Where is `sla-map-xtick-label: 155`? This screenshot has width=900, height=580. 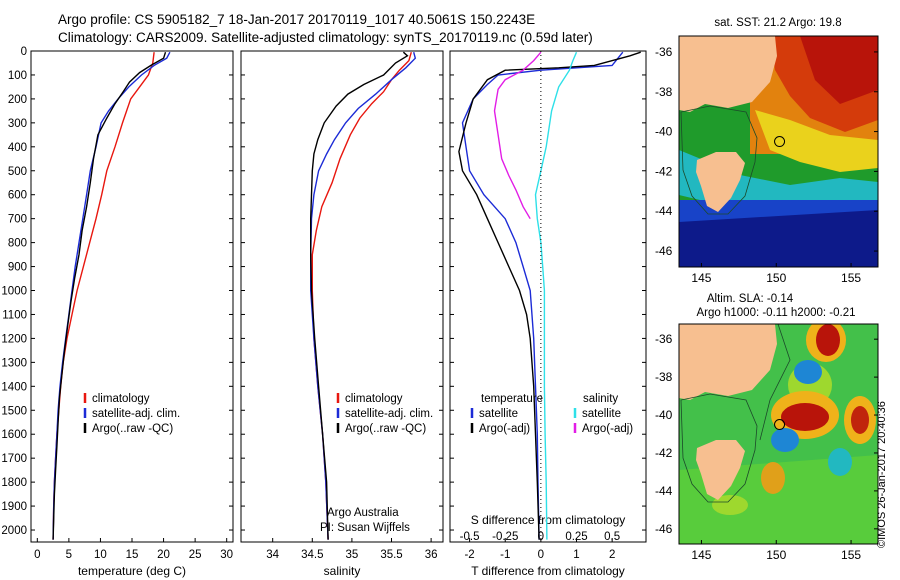
sla-map-xtick-label: 155 is located at coordinates (851, 555).